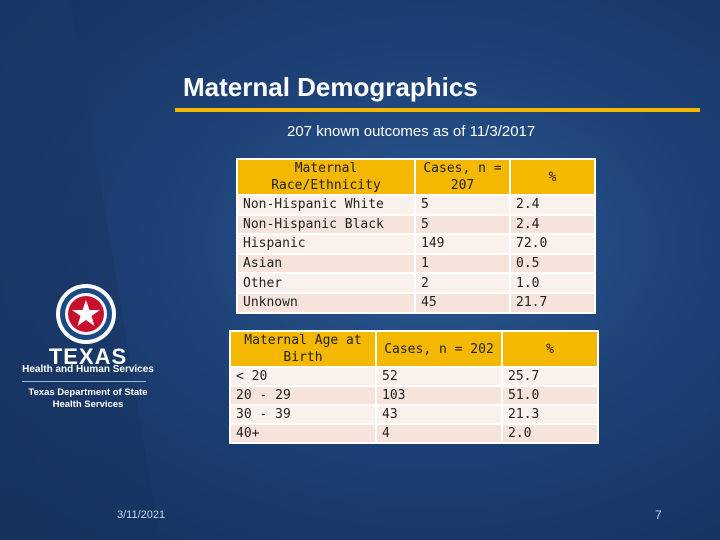 This screenshot has width=720, height=540. I want to click on table-row: 20 - 29 103 51.0, so click(414, 395).